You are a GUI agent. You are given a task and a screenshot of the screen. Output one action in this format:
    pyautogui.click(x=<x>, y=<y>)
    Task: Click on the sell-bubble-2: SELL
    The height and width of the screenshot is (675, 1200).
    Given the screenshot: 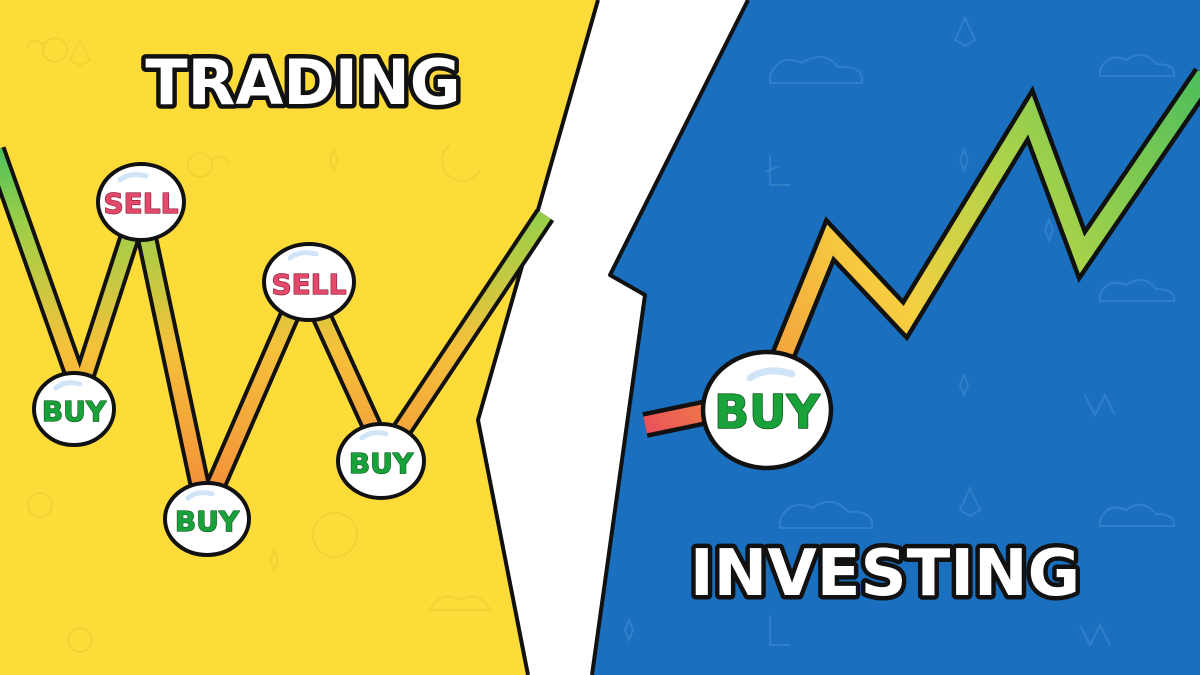 What is the action you would take?
    pyautogui.click(x=309, y=282)
    